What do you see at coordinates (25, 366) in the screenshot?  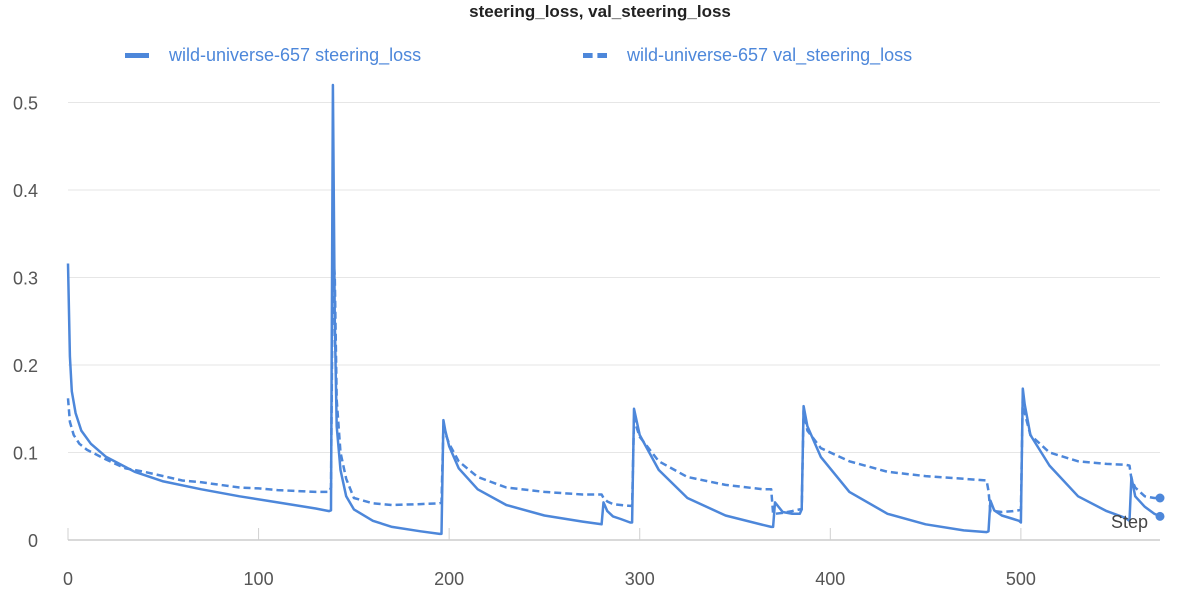 I see `y-tick-label: 0.2` at bounding box center [25, 366].